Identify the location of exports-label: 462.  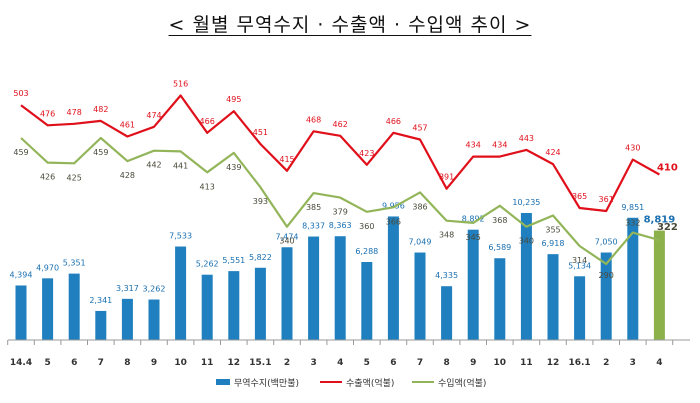
(340, 124).